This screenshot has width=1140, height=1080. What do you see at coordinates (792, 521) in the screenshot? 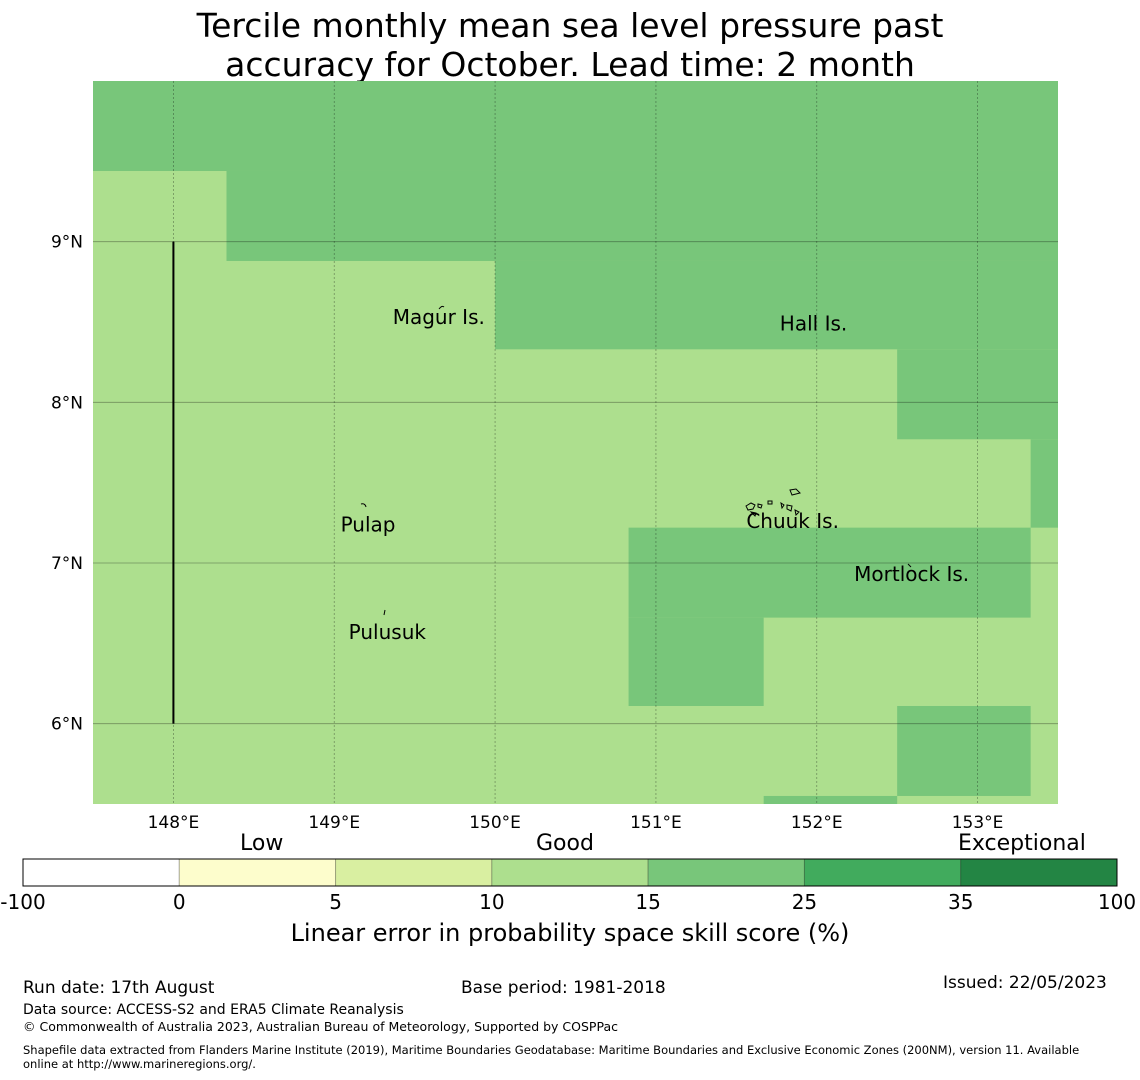
I see `place-label: Chuuk Is.` at bounding box center [792, 521].